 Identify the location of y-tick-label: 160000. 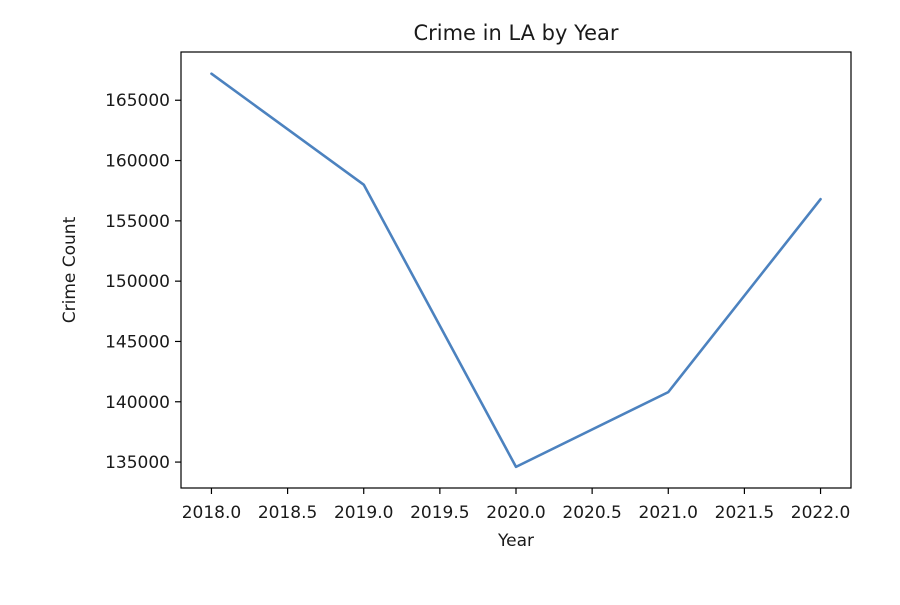
(137, 162).